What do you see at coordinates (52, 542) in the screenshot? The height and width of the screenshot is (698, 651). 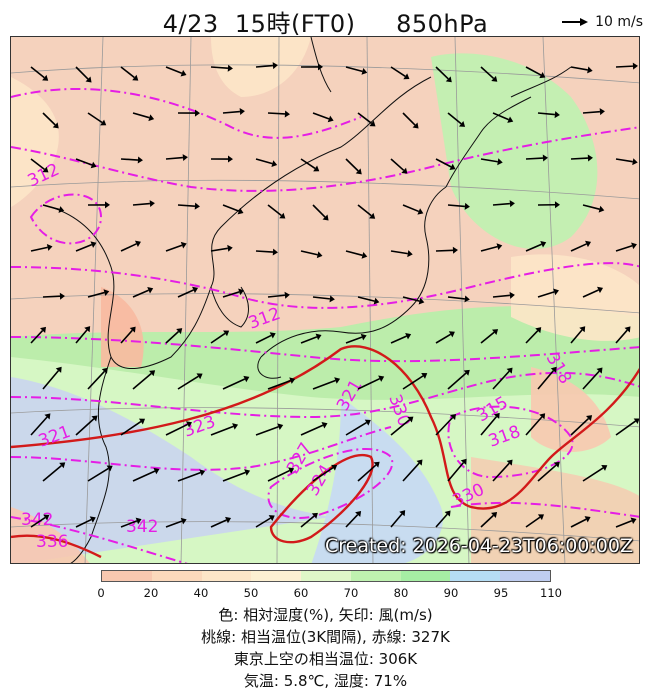 I see `contour-label: 336` at bounding box center [52, 542].